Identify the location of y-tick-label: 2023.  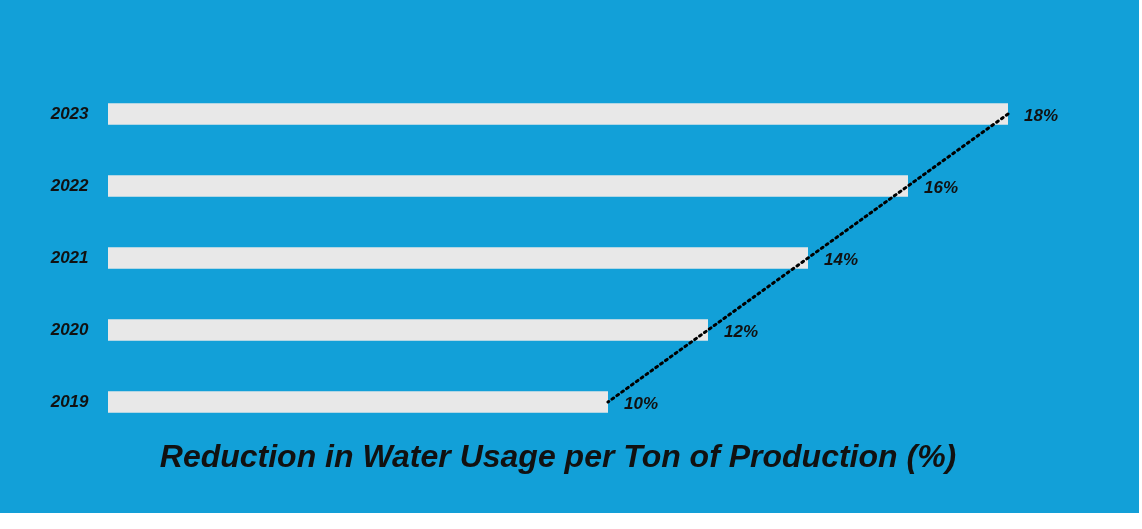
(69, 113).